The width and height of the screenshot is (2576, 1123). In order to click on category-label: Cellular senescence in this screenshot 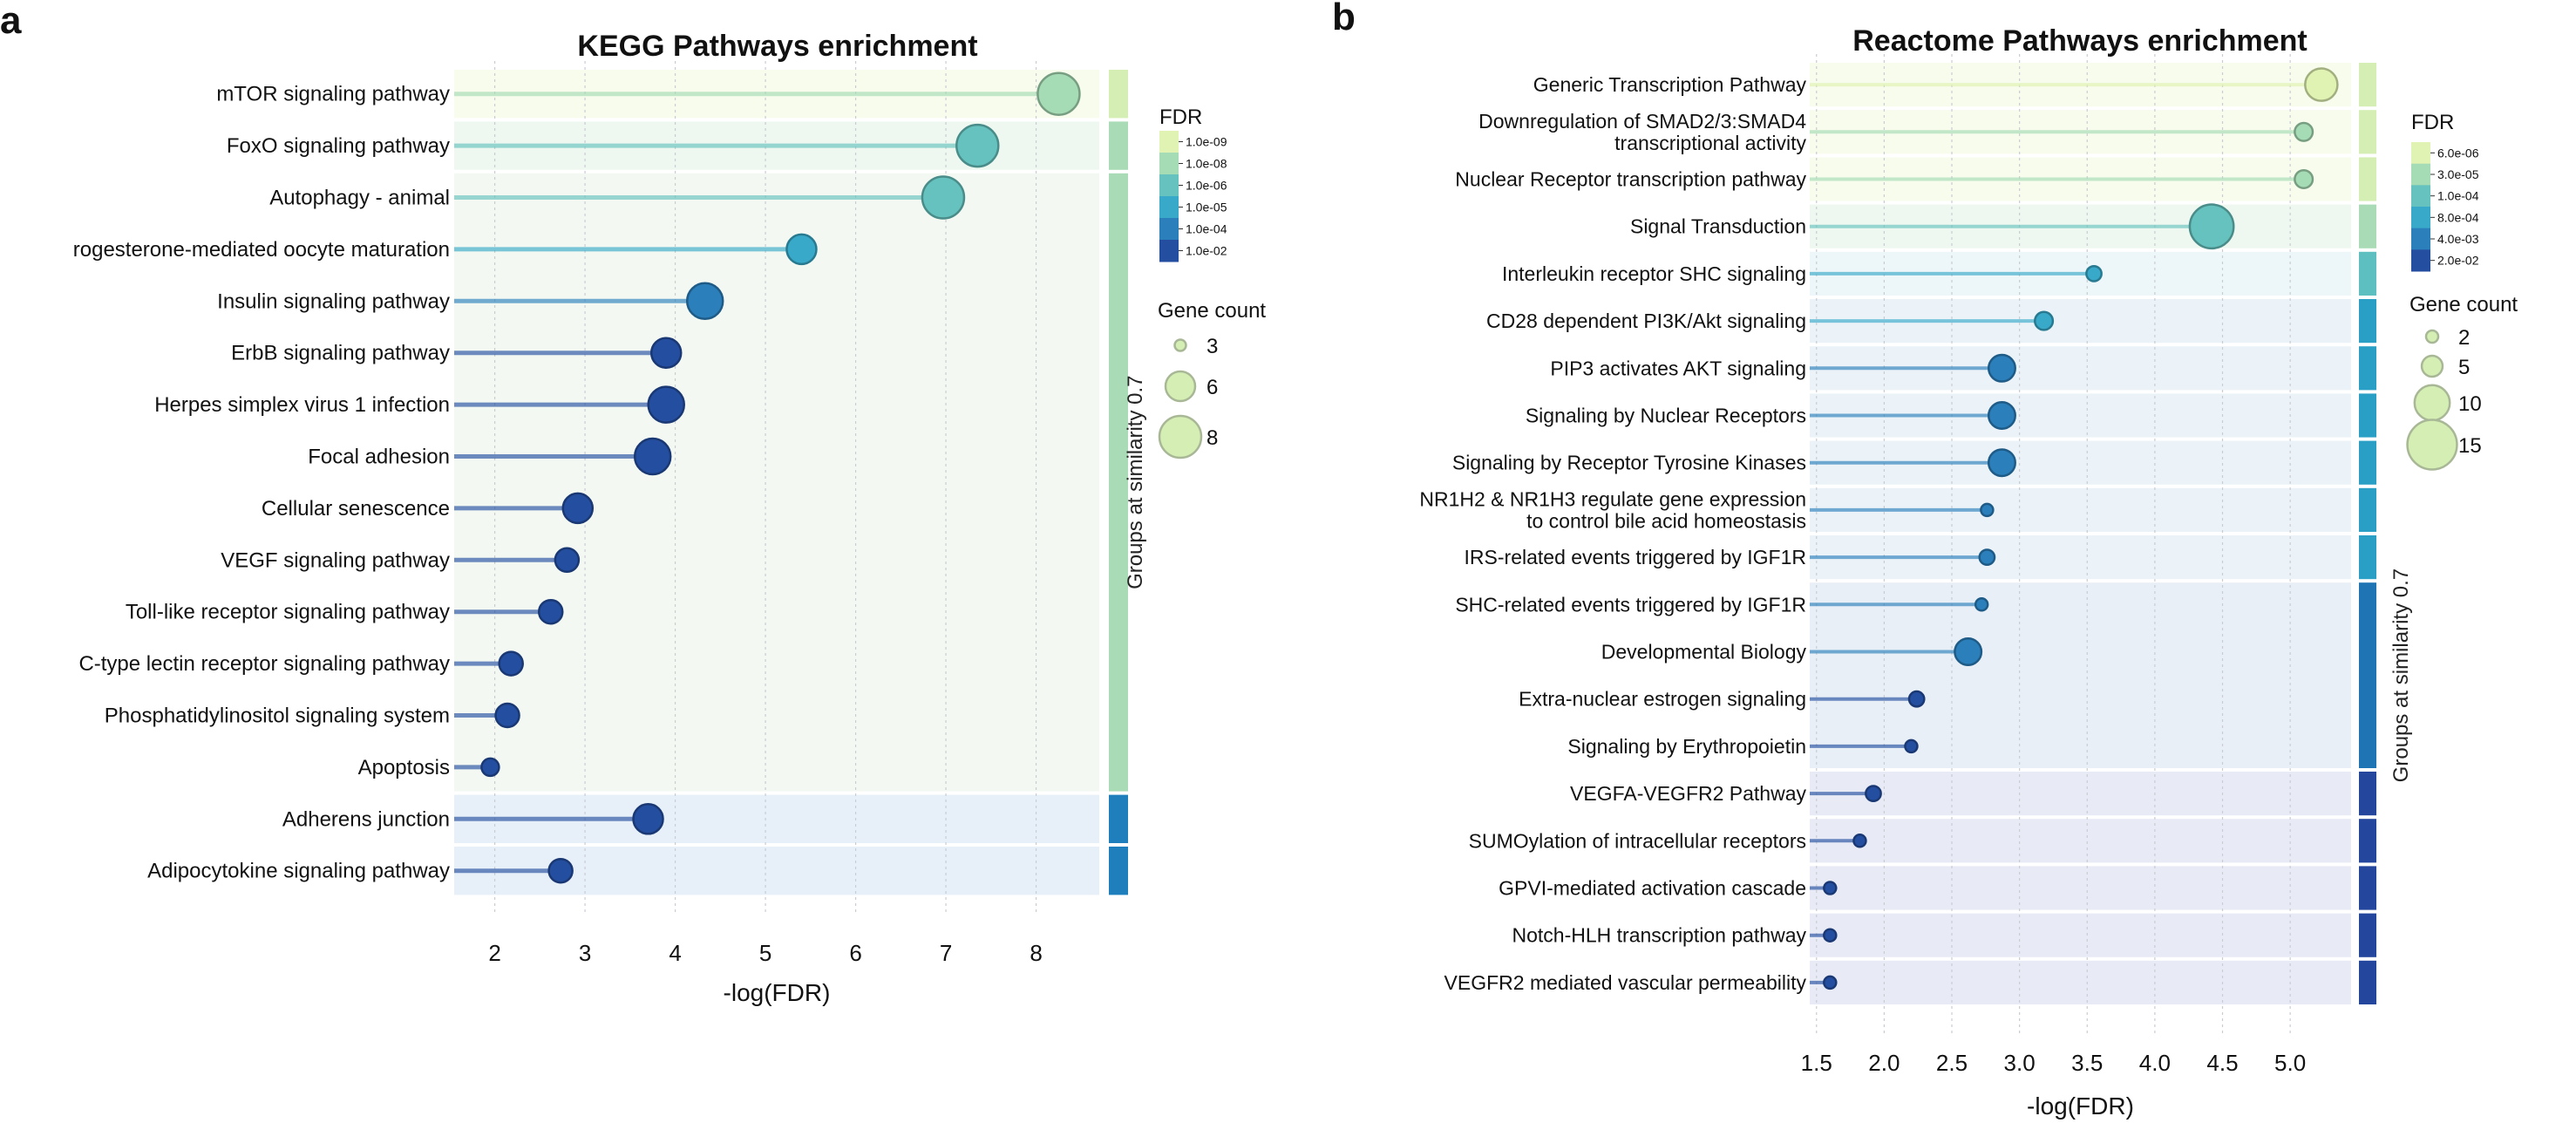, I will do `click(356, 509)`.